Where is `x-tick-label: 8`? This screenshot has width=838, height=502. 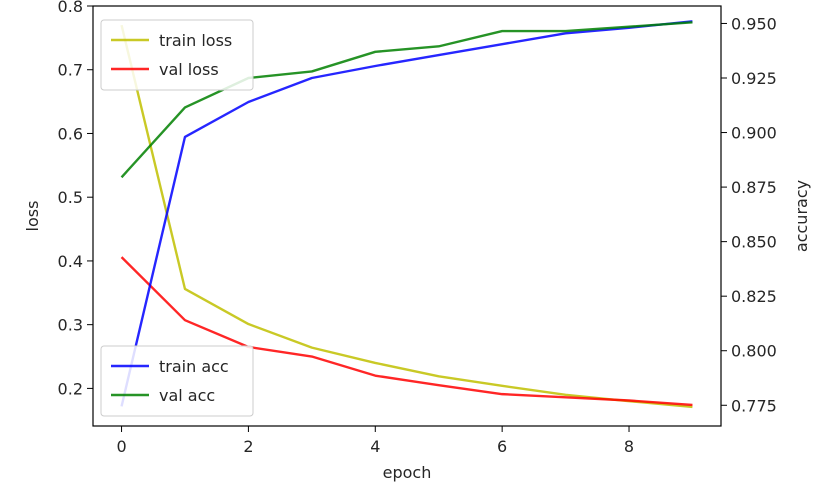
x-tick-label: 8 is located at coordinates (629, 446).